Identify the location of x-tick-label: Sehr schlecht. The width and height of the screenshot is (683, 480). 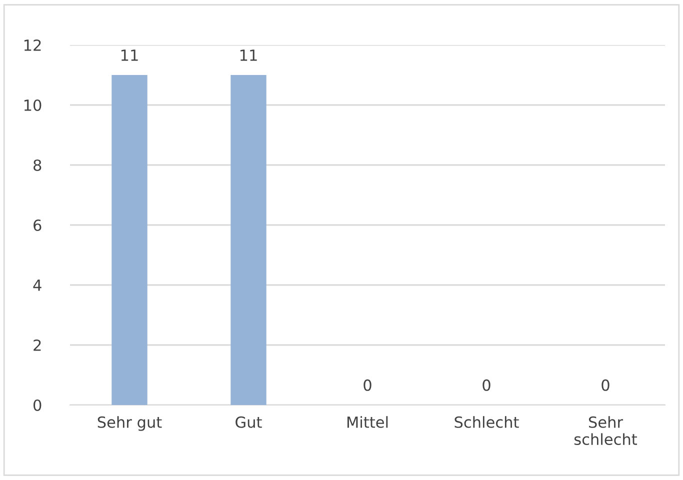
(606, 431).